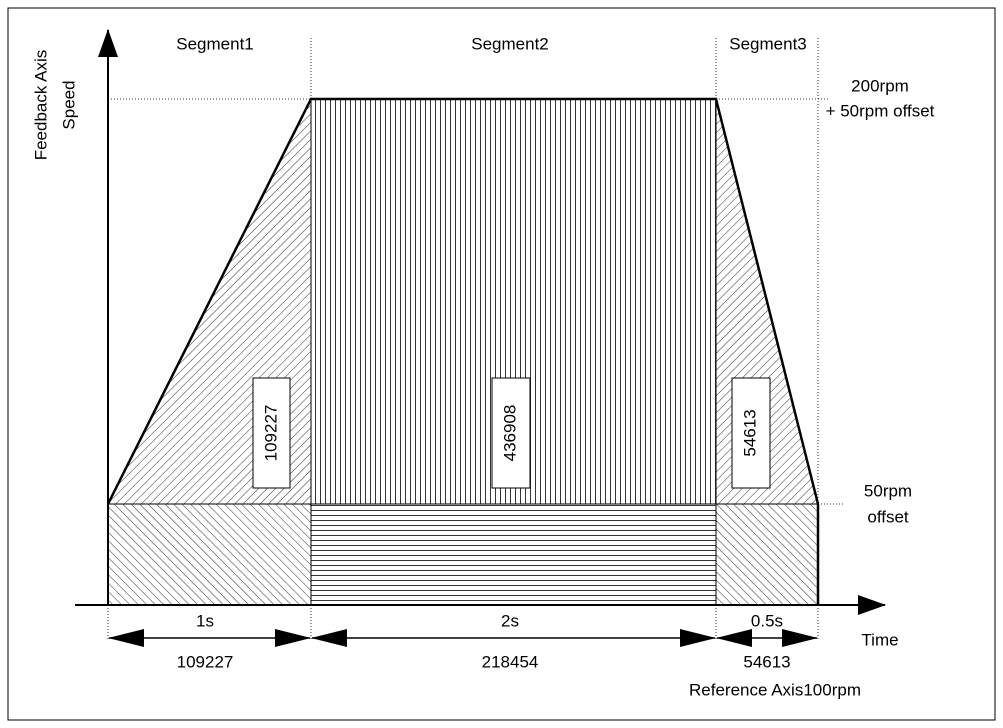 This screenshot has height=728, width=1003. I want to click on segment-name: Segment2, so click(510, 43).